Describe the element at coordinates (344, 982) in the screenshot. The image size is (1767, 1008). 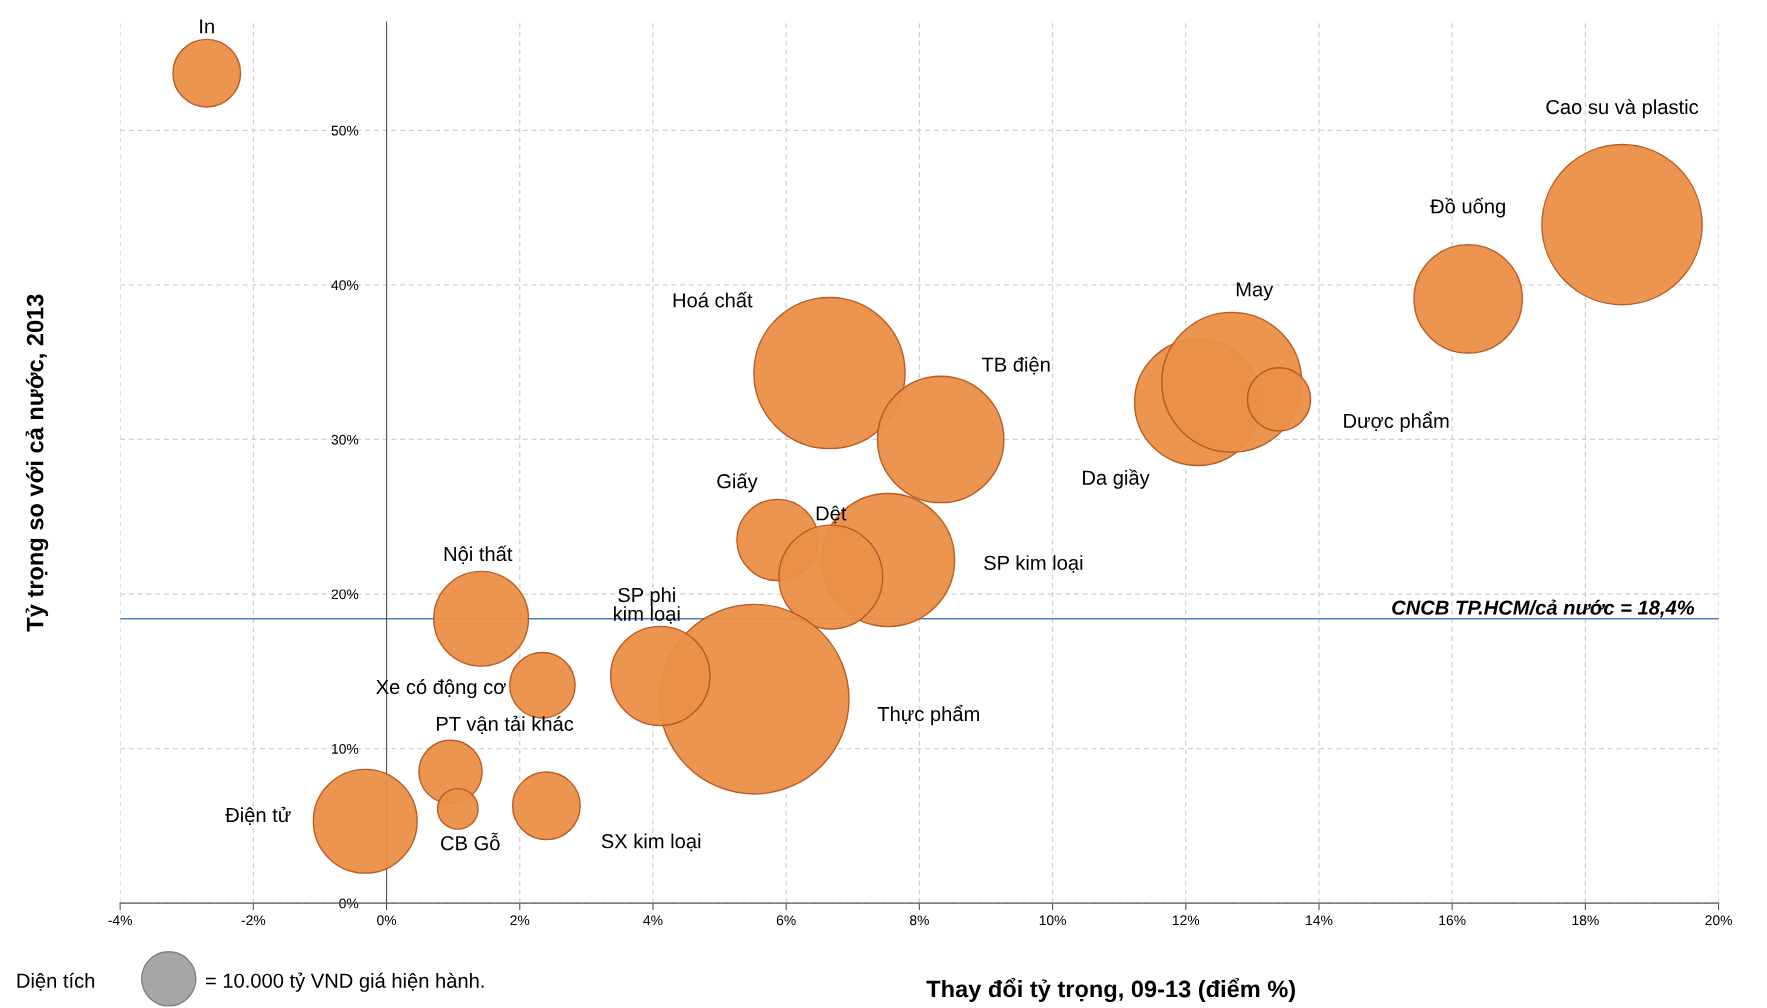
I see `legend-label: = 10.000 tỷ VND giá hiện hành.` at that location.